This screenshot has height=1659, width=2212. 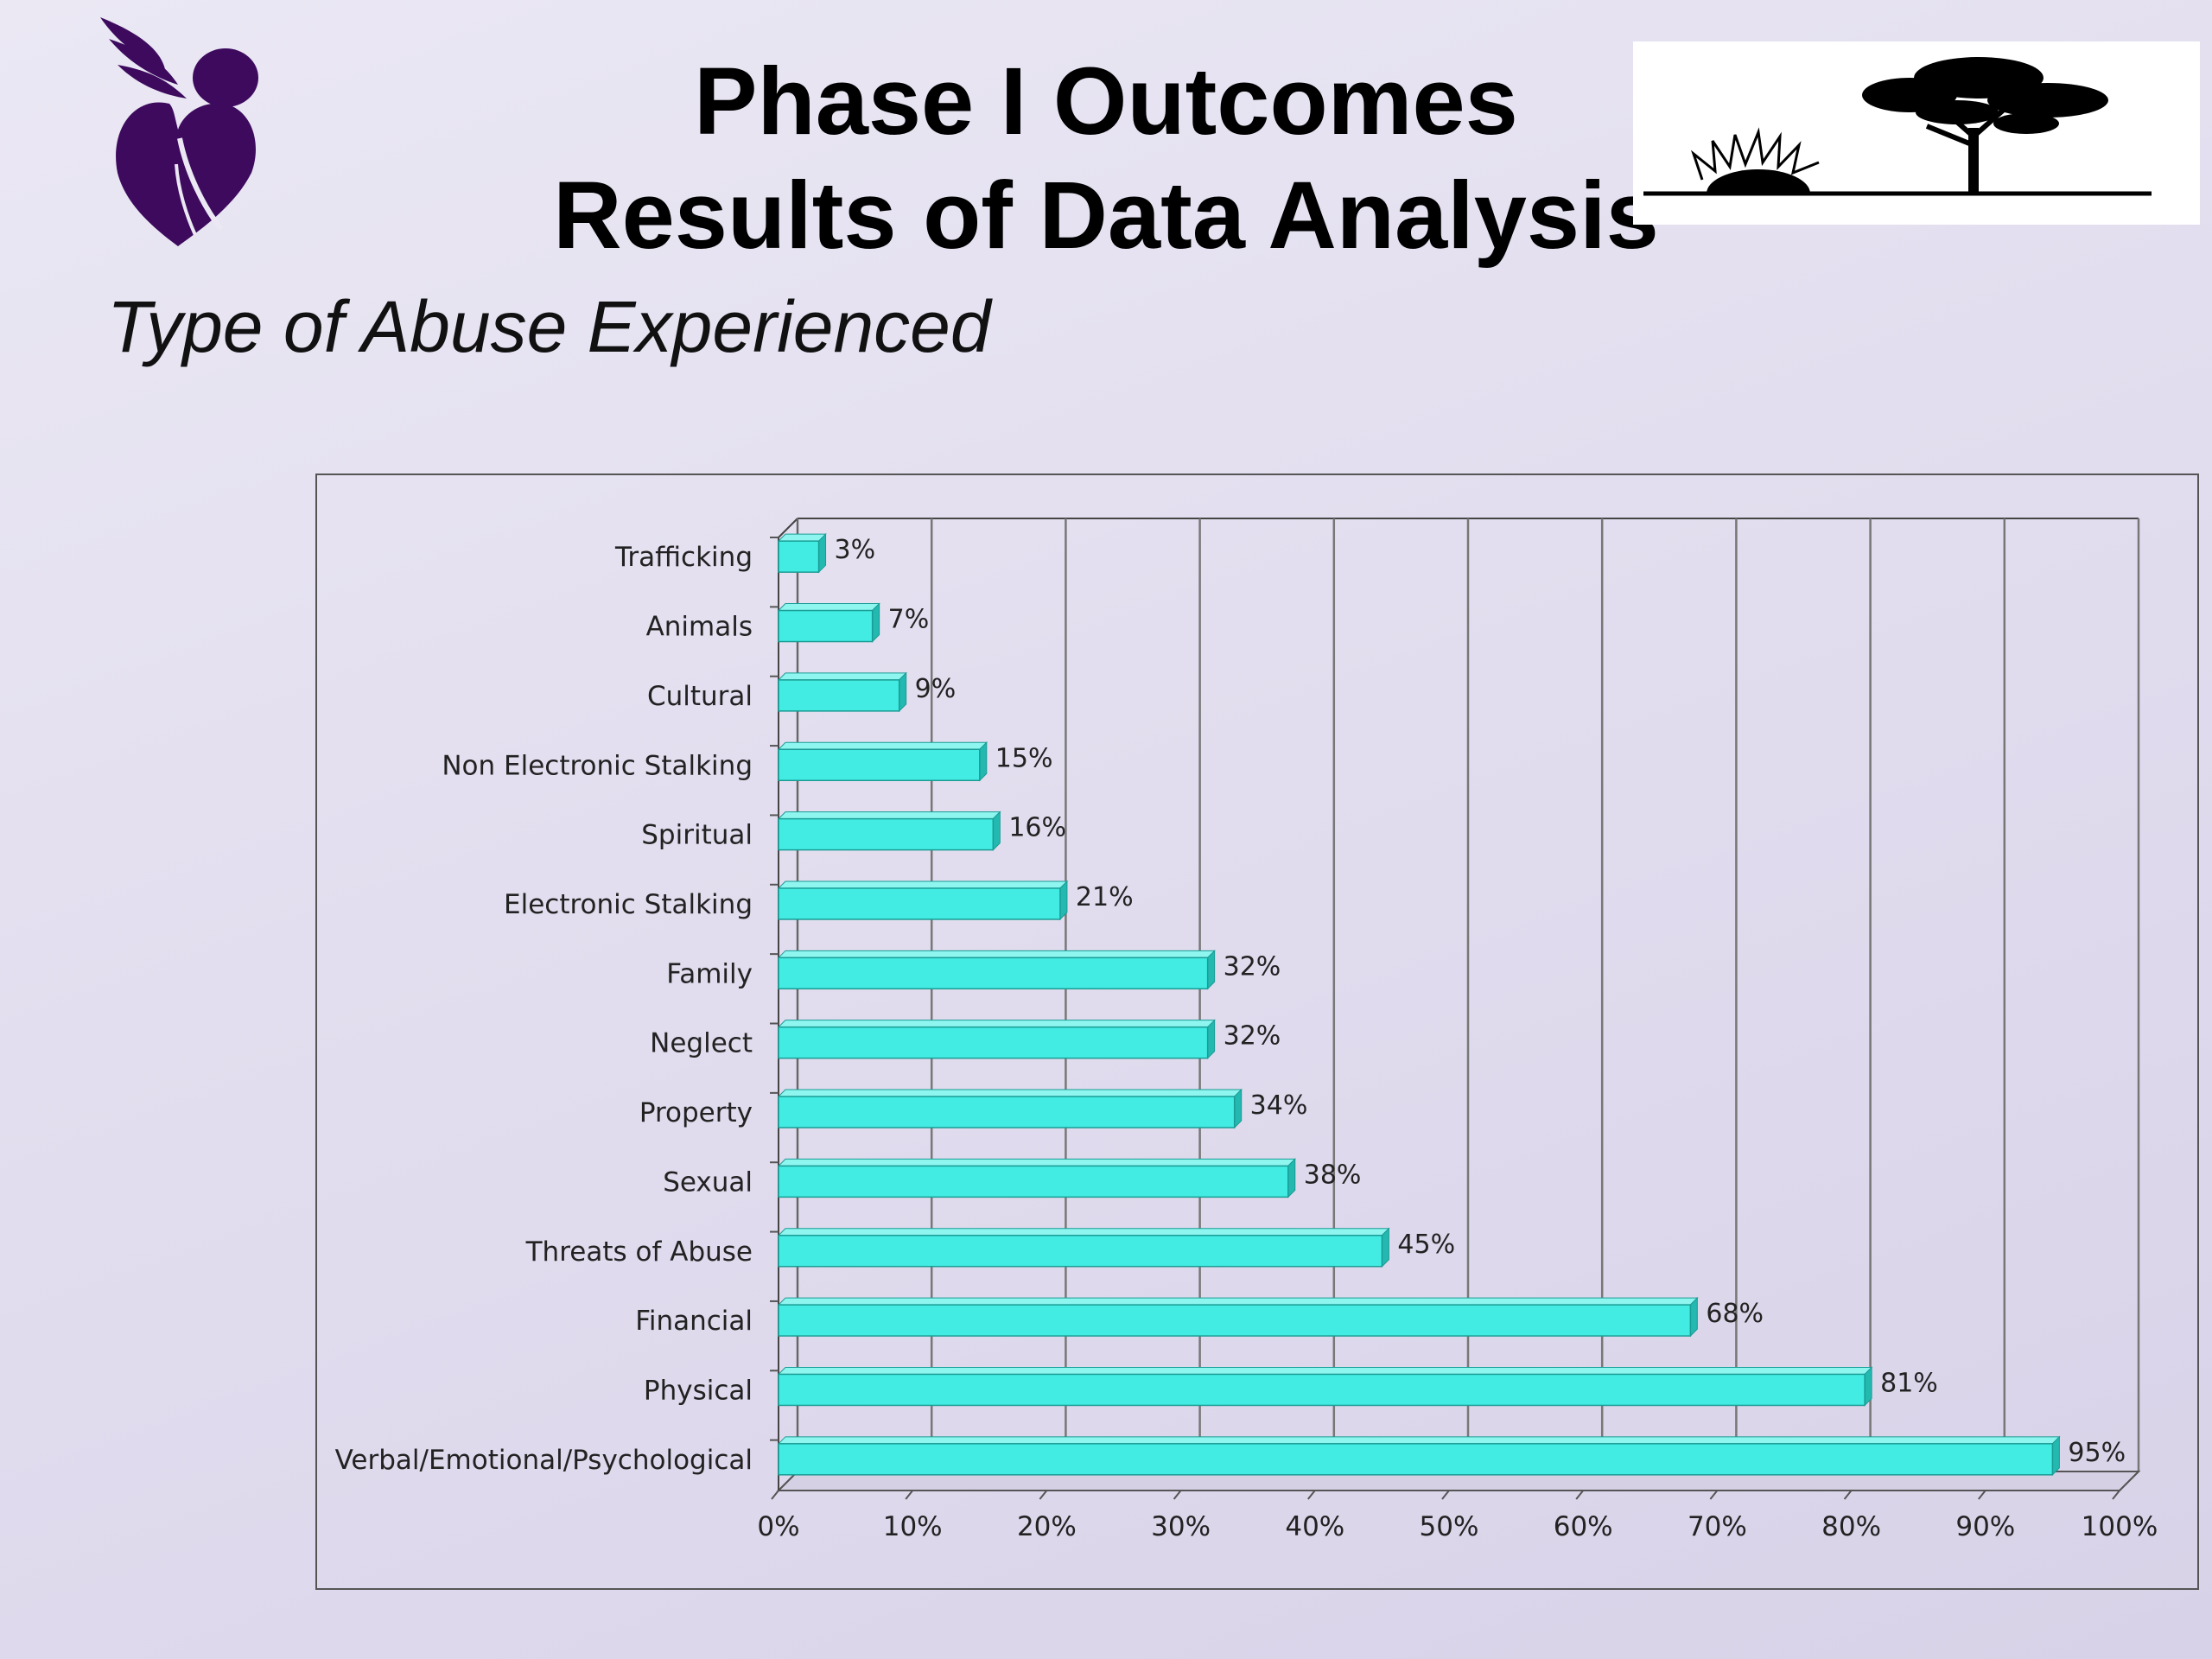 I want to click on x-tick-label: 0%, so click(x=778, y=1526).